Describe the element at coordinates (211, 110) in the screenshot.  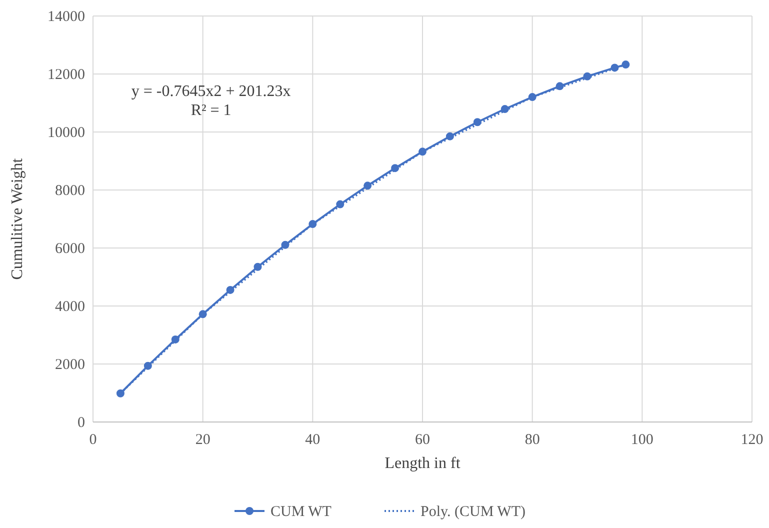
I see `annotation: R² = 1` at that location.